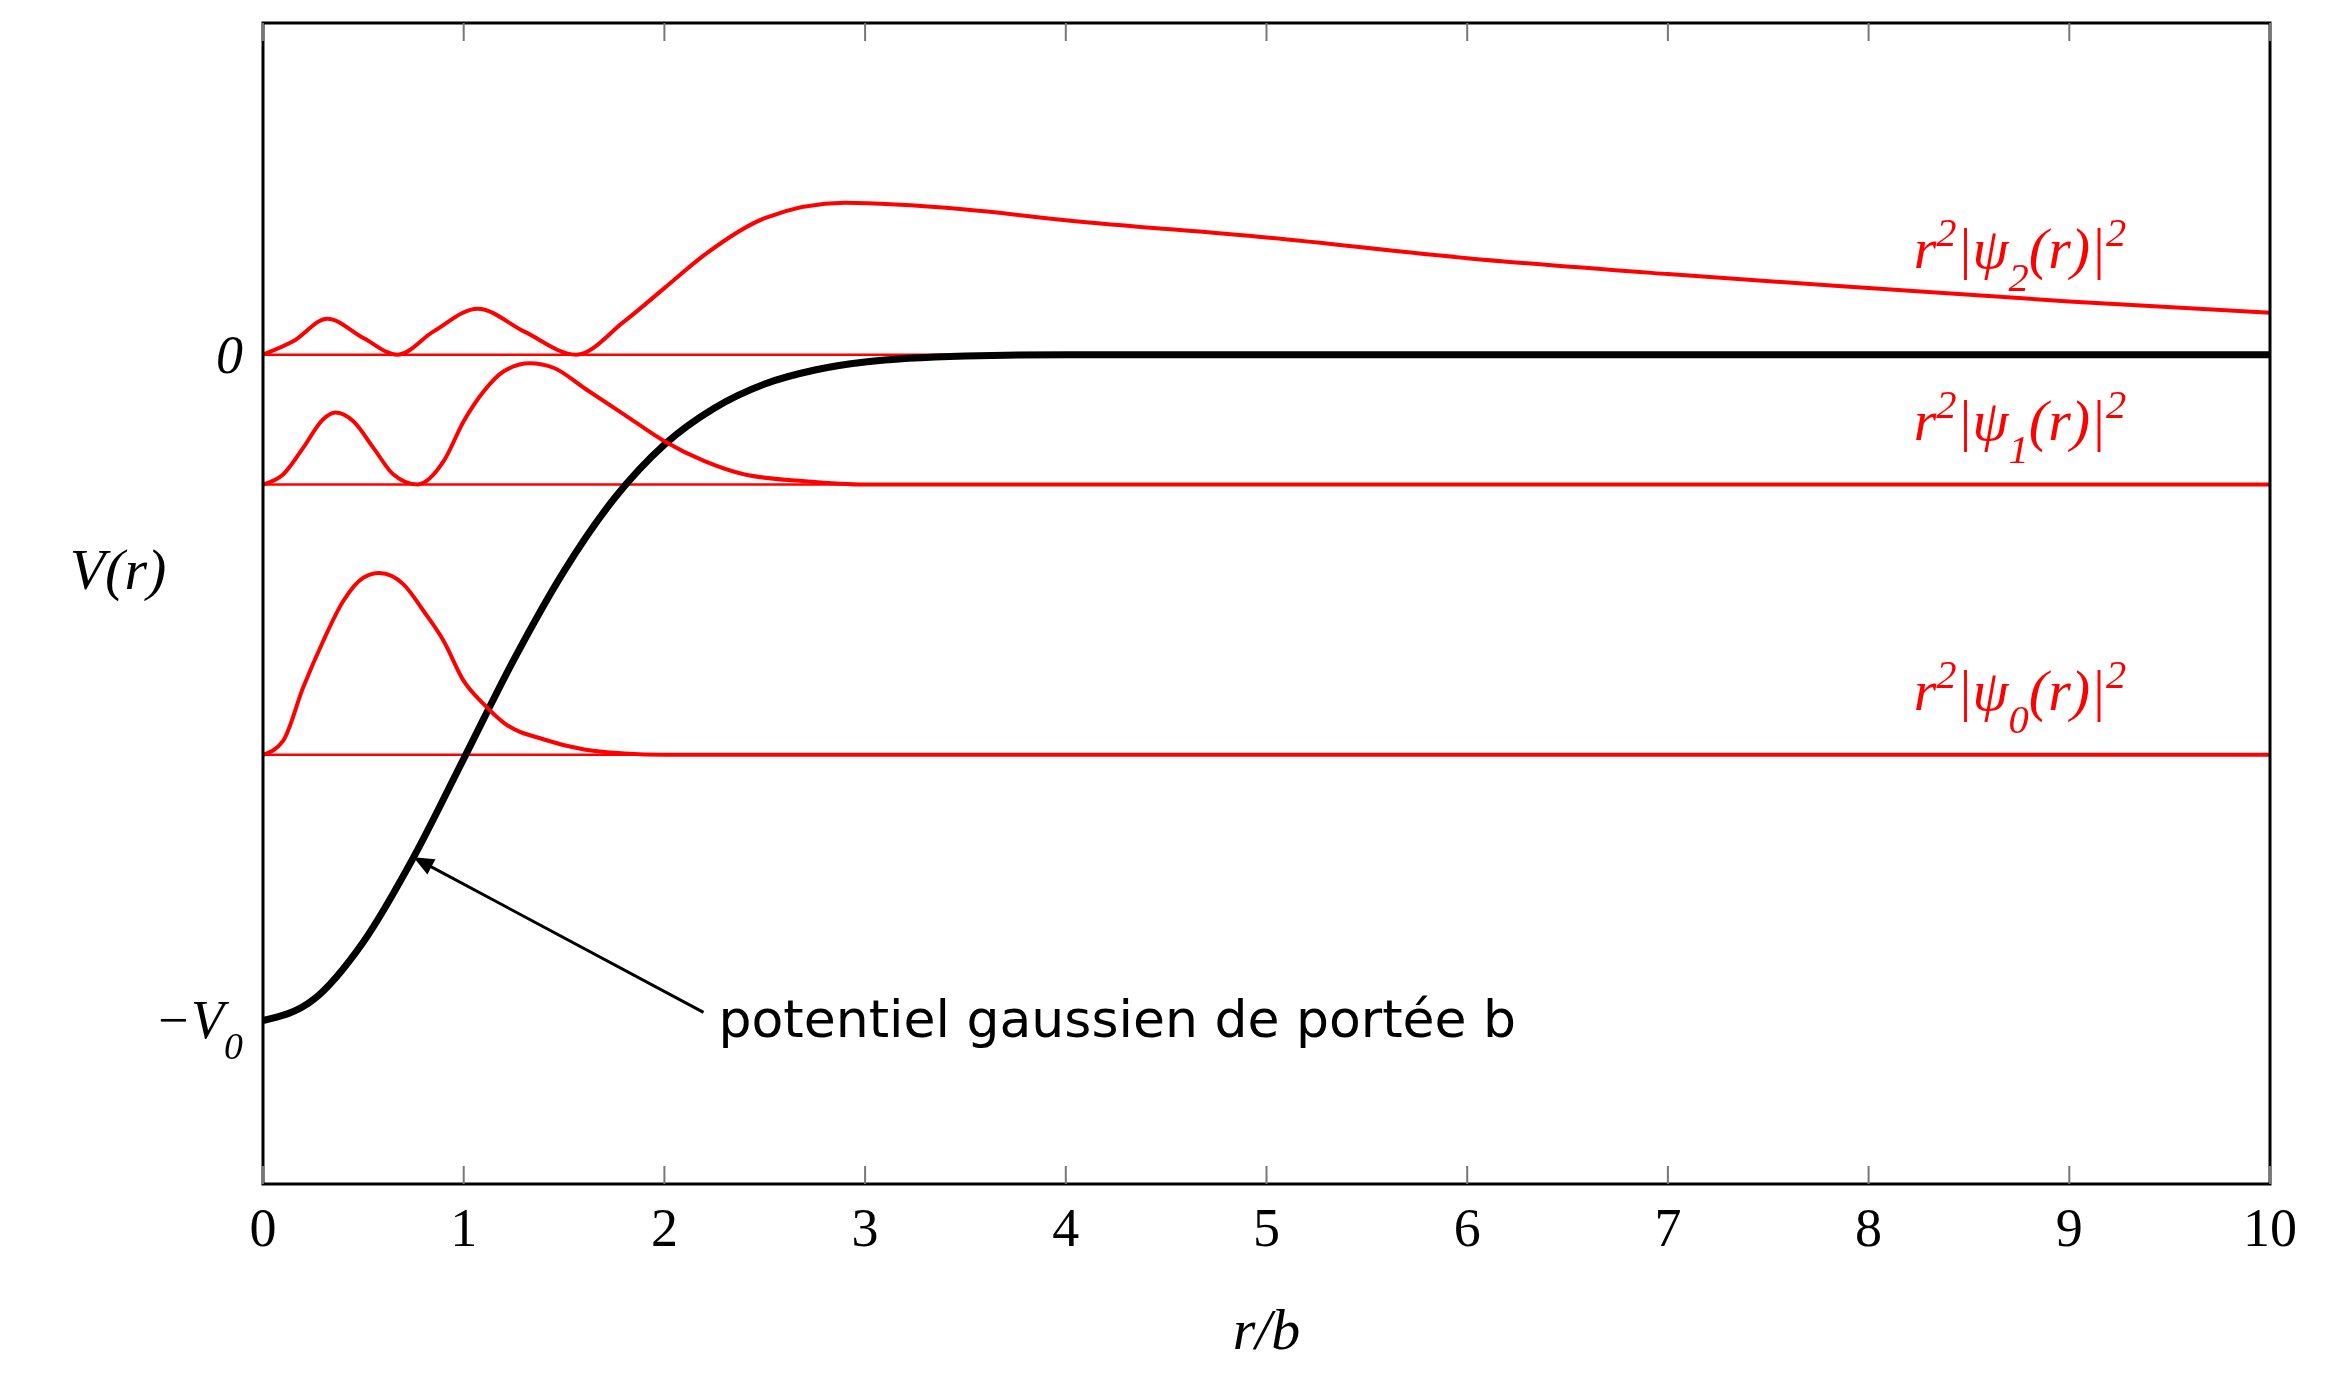 The height and width of the screenshot is (1380, 2326). Describe the element at coordinates (865, 1228) in the screenshot. I see `x-tick-label: 3` at that location.